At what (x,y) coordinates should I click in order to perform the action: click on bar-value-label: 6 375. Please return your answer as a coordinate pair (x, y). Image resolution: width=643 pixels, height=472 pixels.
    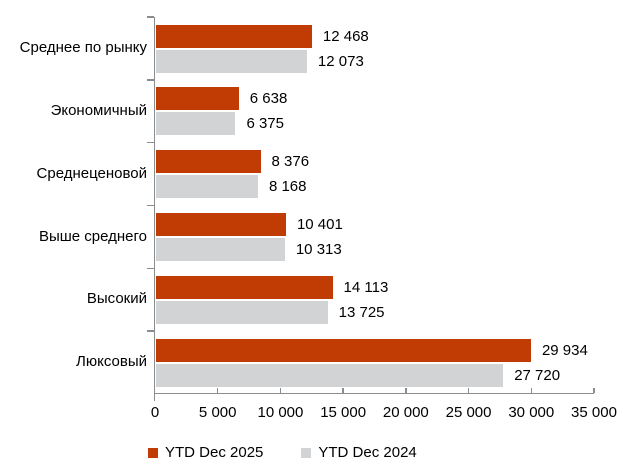
    Looking at the image, I should click on (265, 124).